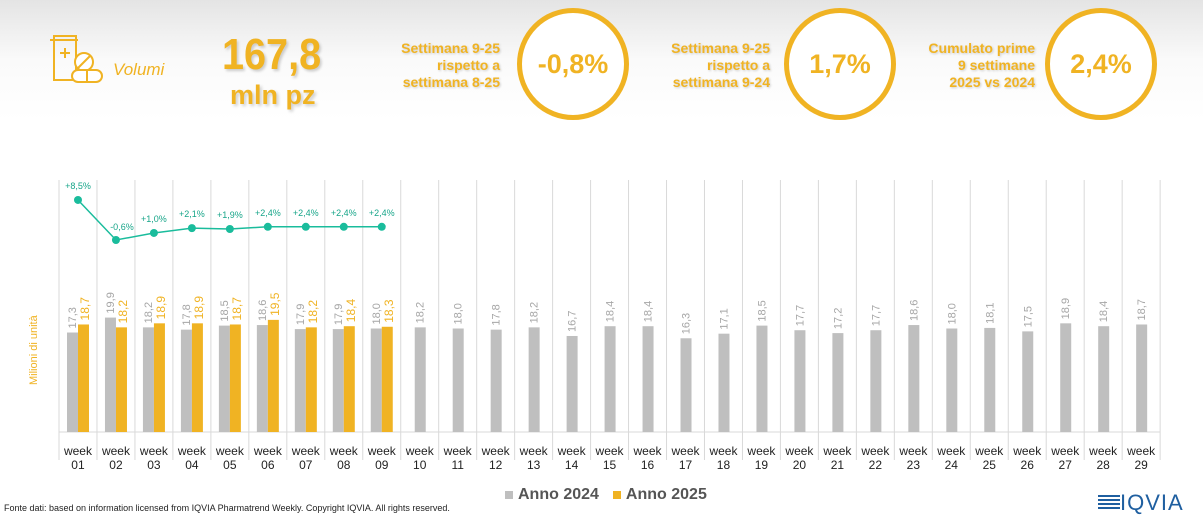 The height and width of the screenshot is (517, 1203). Describe the element at coordinates (450, 65) in the screenshot. I see `kpi-1-label: Settimana 9-25 rispetto a settimana 8-25` at that location.